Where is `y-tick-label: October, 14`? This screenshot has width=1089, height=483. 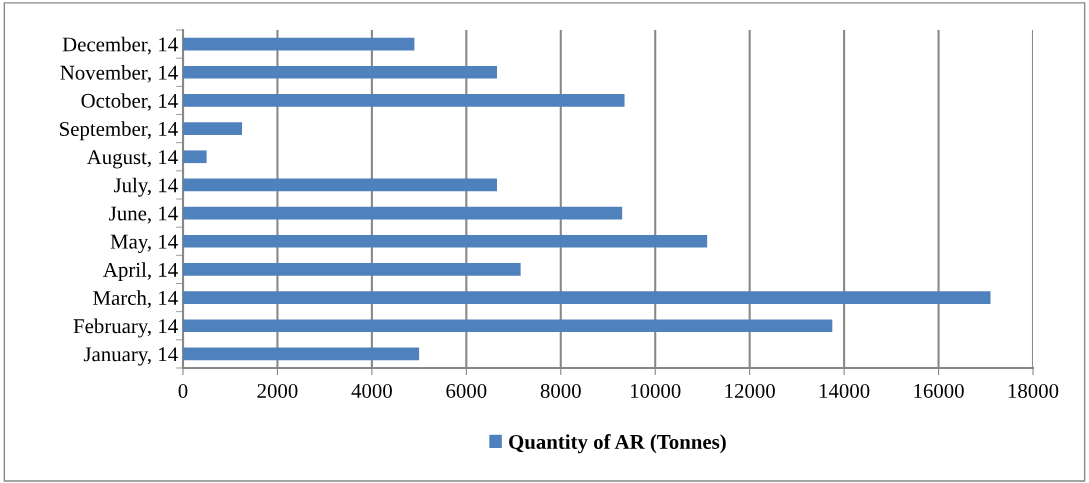 y-tick-label: October, 14 is located at coordinates (129, 102).